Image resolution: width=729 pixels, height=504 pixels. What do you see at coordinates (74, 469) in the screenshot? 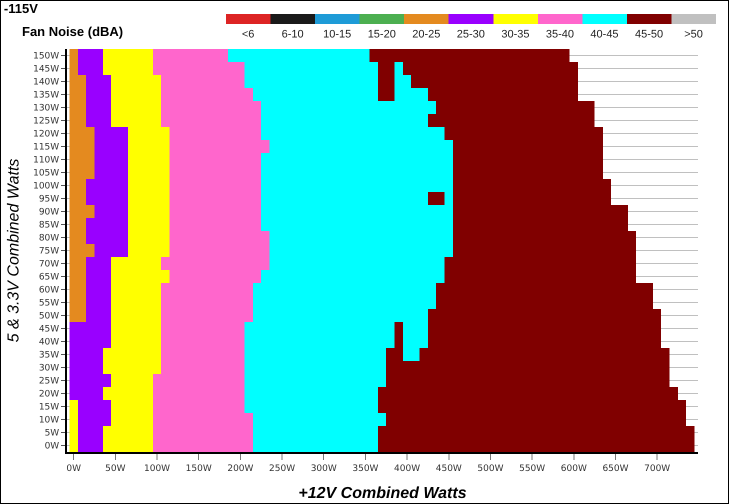
I see `x-tick-label: 0W` at bounding box center [74, 469].